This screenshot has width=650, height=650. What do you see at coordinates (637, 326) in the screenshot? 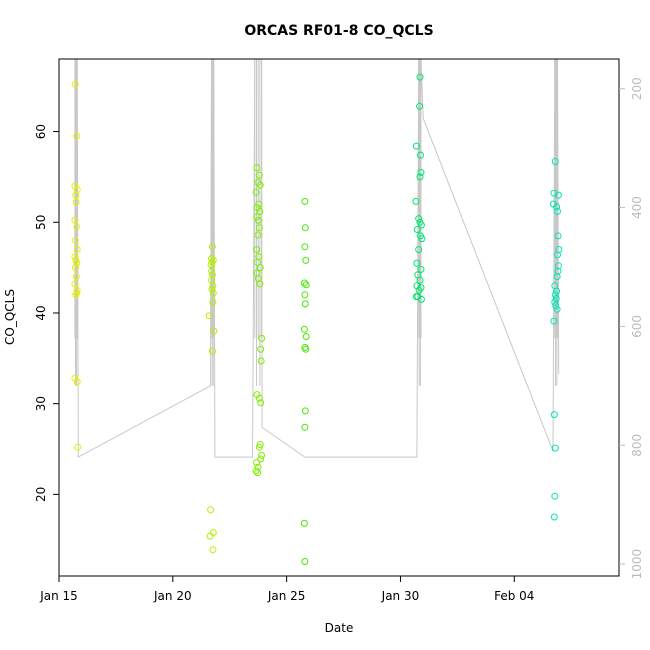
I see `y2-tick-label: 600` at bounding box center [637, 326].